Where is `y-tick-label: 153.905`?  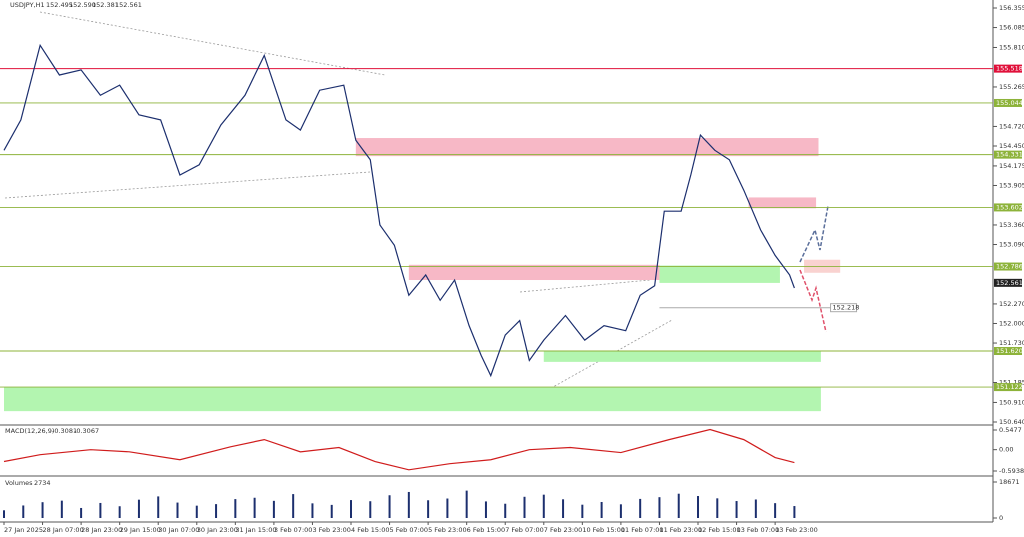
y-tick-label: 153.905 is located at coordinates (1011, 185).